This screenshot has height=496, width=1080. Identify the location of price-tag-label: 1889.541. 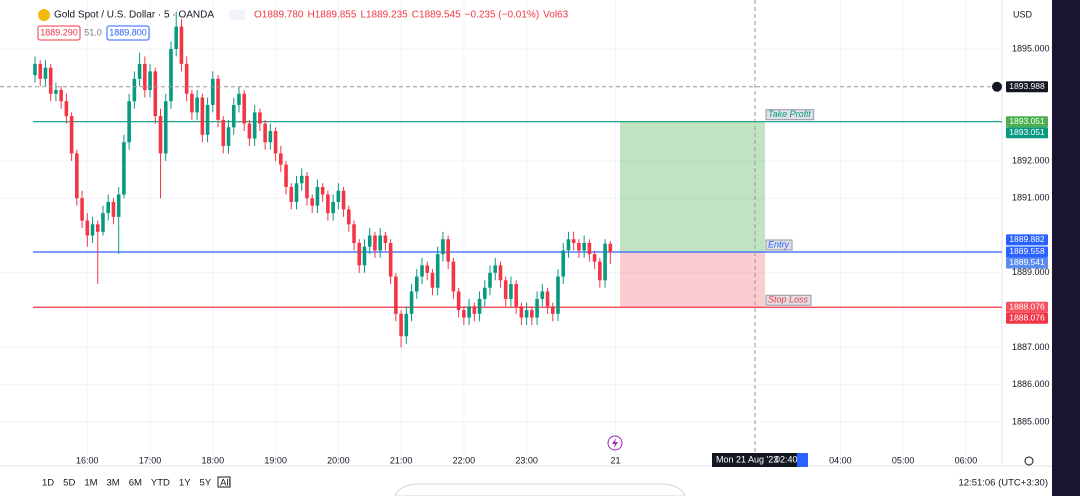
(1027, 262).